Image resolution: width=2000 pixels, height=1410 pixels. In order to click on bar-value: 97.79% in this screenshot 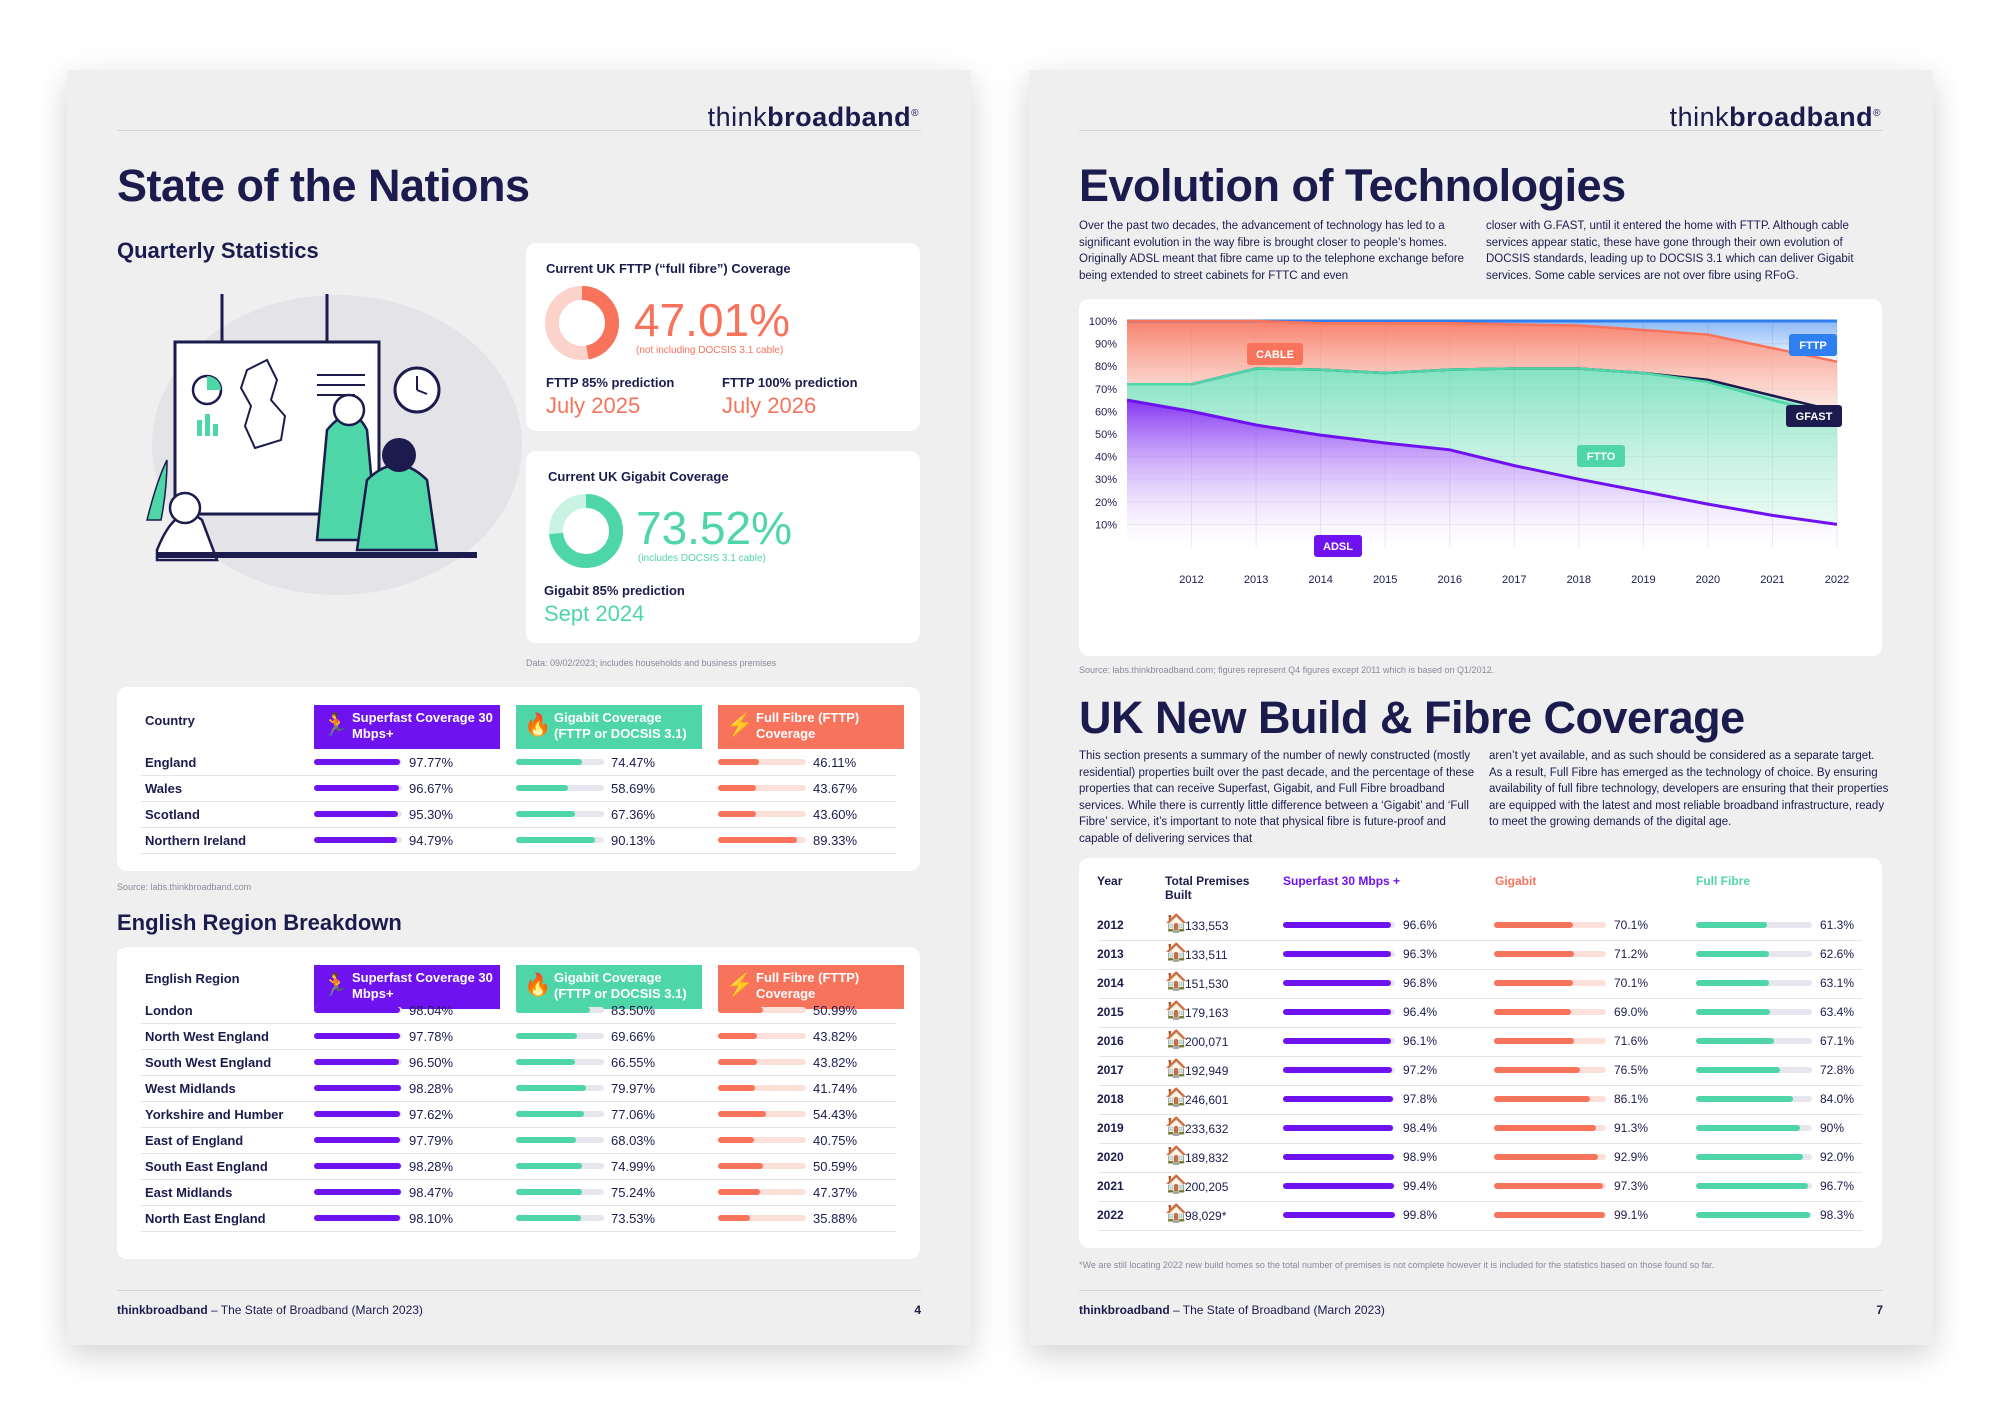, I will do `click(431, 1140)`.